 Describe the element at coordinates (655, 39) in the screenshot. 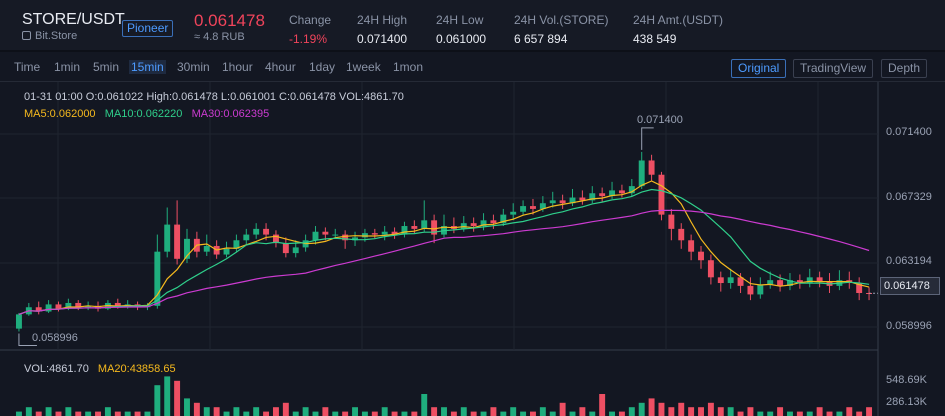

I see `stat-value: 438 549` at that location.